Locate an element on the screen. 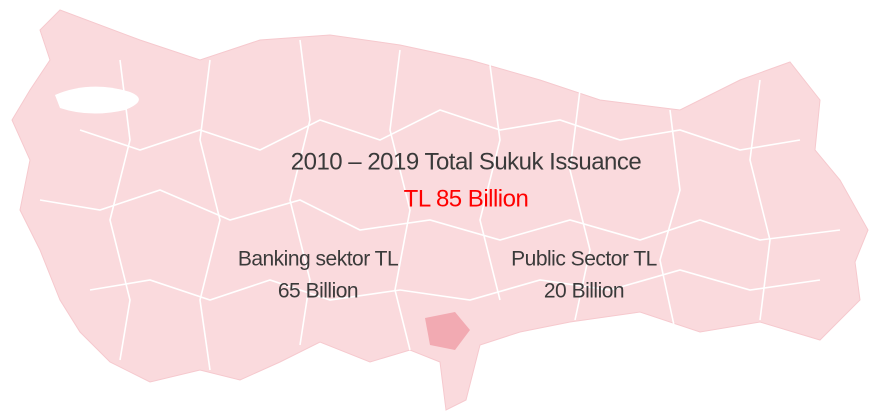  sector-amount: 65 Billion is located at coordinates (318, 291).